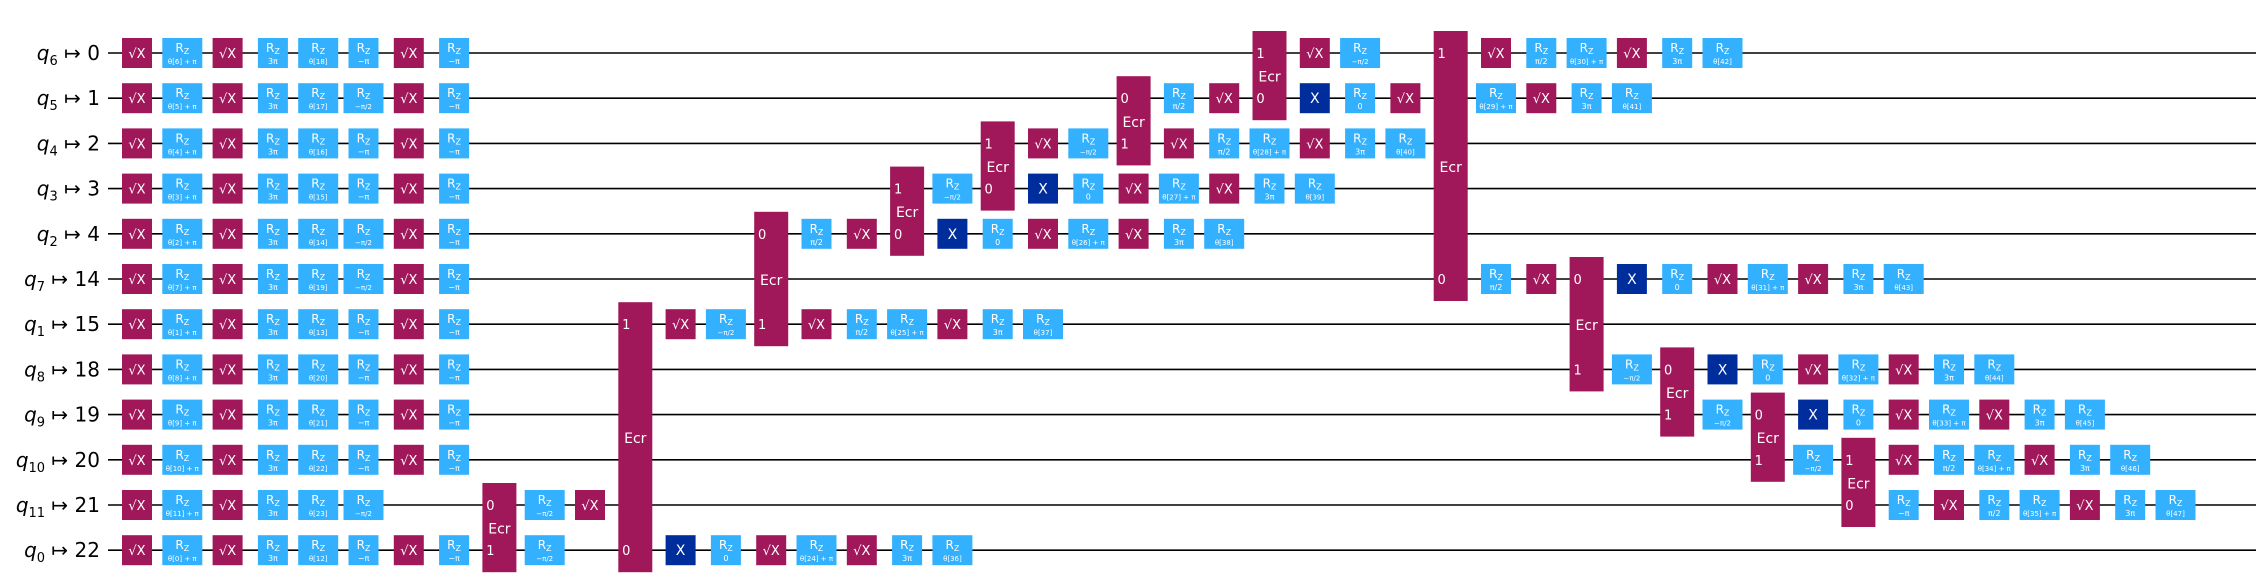 This screenshot has width=2264, height=587. I want to click on rz-gate: RZθ[5] + π, so click(182, 98).